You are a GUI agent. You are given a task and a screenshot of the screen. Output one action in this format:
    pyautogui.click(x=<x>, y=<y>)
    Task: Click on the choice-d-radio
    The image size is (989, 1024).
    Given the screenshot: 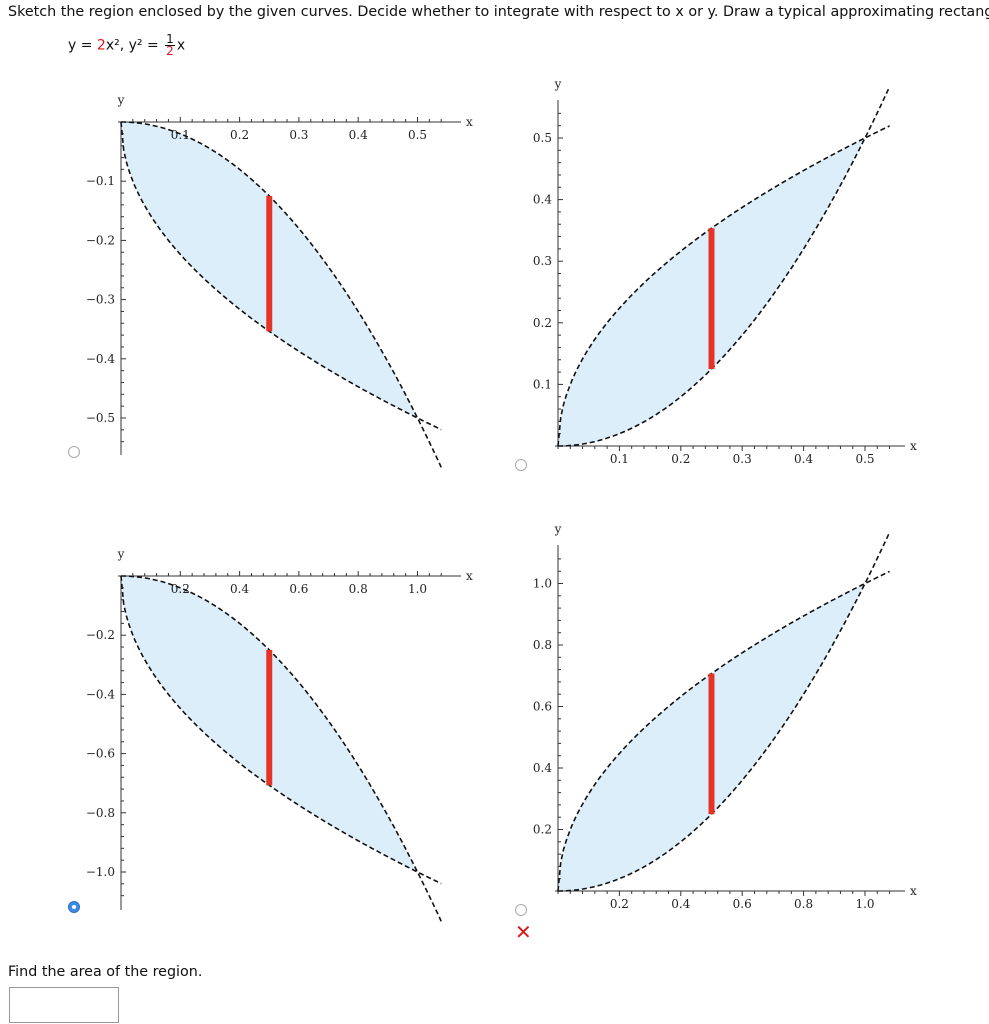 What is the action you would take?
    pyautogui.click(x=521, y=910)
    